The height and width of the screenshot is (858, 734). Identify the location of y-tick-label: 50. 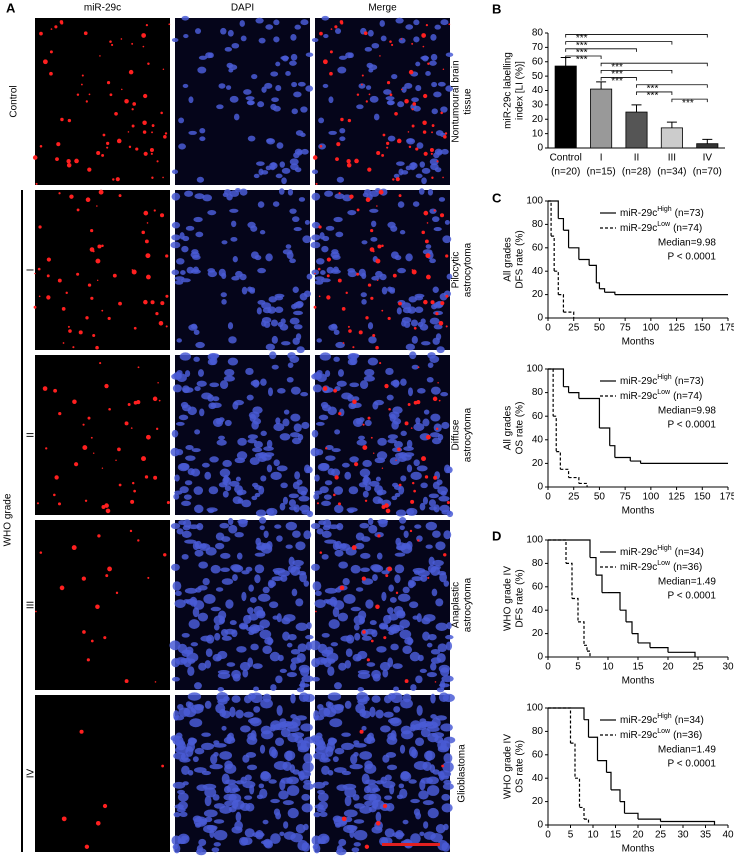
(538, 76).